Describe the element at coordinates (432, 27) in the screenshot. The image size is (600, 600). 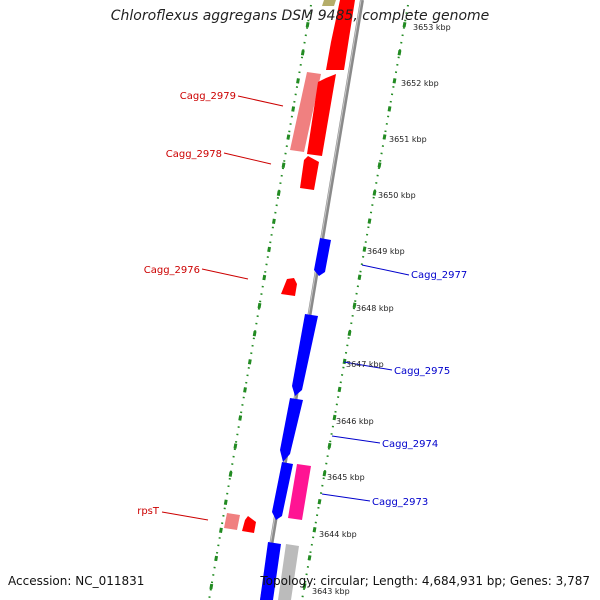
I see `kbp-label: 3653 kbp` at that location.